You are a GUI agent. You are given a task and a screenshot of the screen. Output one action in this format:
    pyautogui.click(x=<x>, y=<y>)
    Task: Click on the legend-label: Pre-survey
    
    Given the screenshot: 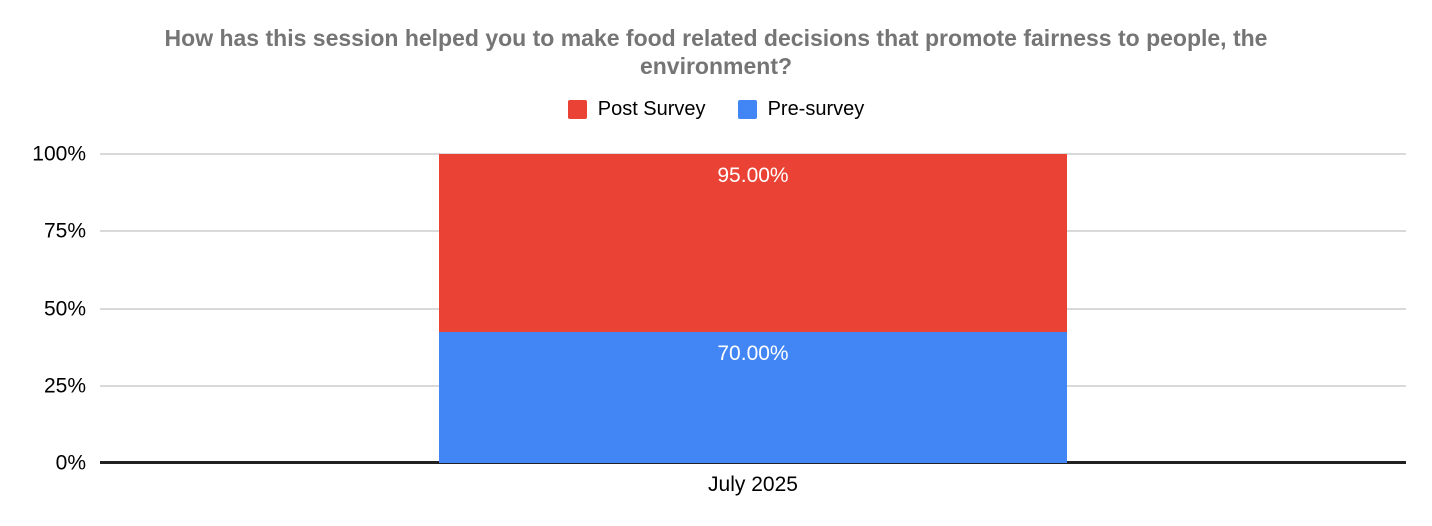 What is the action you would take?
    pyautogui.click(x=816, y=109)
    